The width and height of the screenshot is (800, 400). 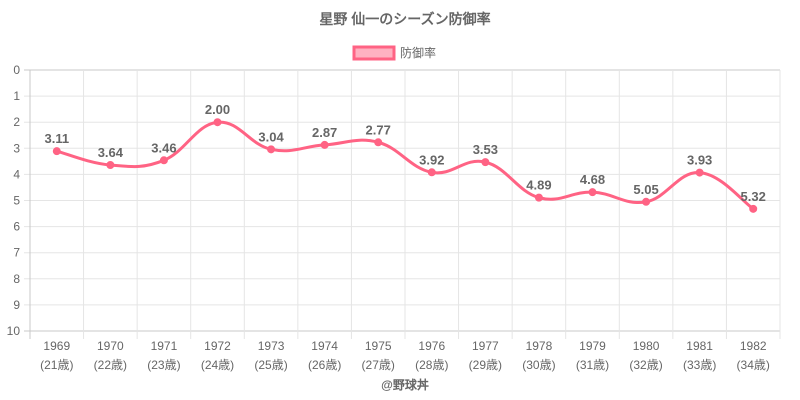 I want to click on x-tick-sublabel: (33歳), so click(x=699, y=365).